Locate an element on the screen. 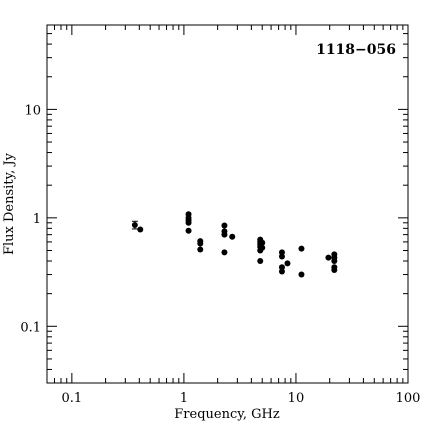 The image size is (431, 431). x-tick-label: 1 is located at coordinates (184, 398).